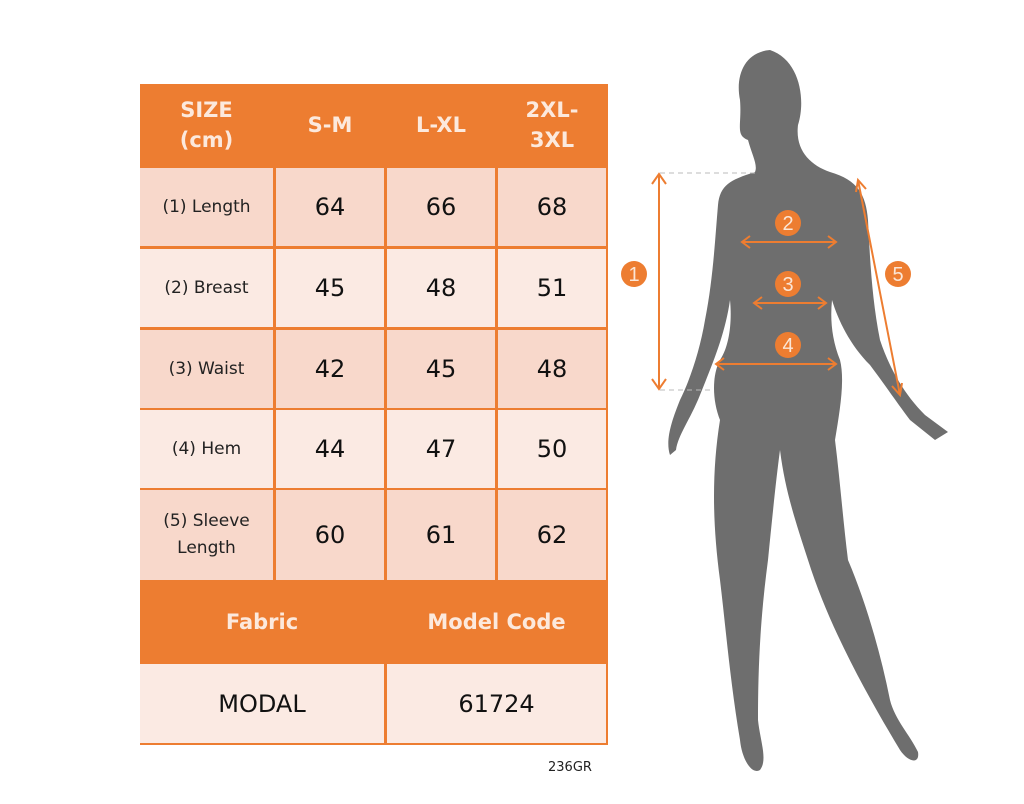 Image resolution: width=1024 pixels, height=804 pixels. Describe the element at coordinates (262, 622) in the screenshot. I see `fabric-header: Fabric` at that location.